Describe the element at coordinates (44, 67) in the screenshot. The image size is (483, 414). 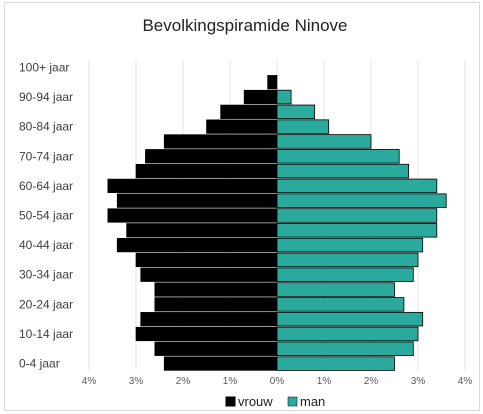
I see `y-tick-label: 100+ jaar` at that location.